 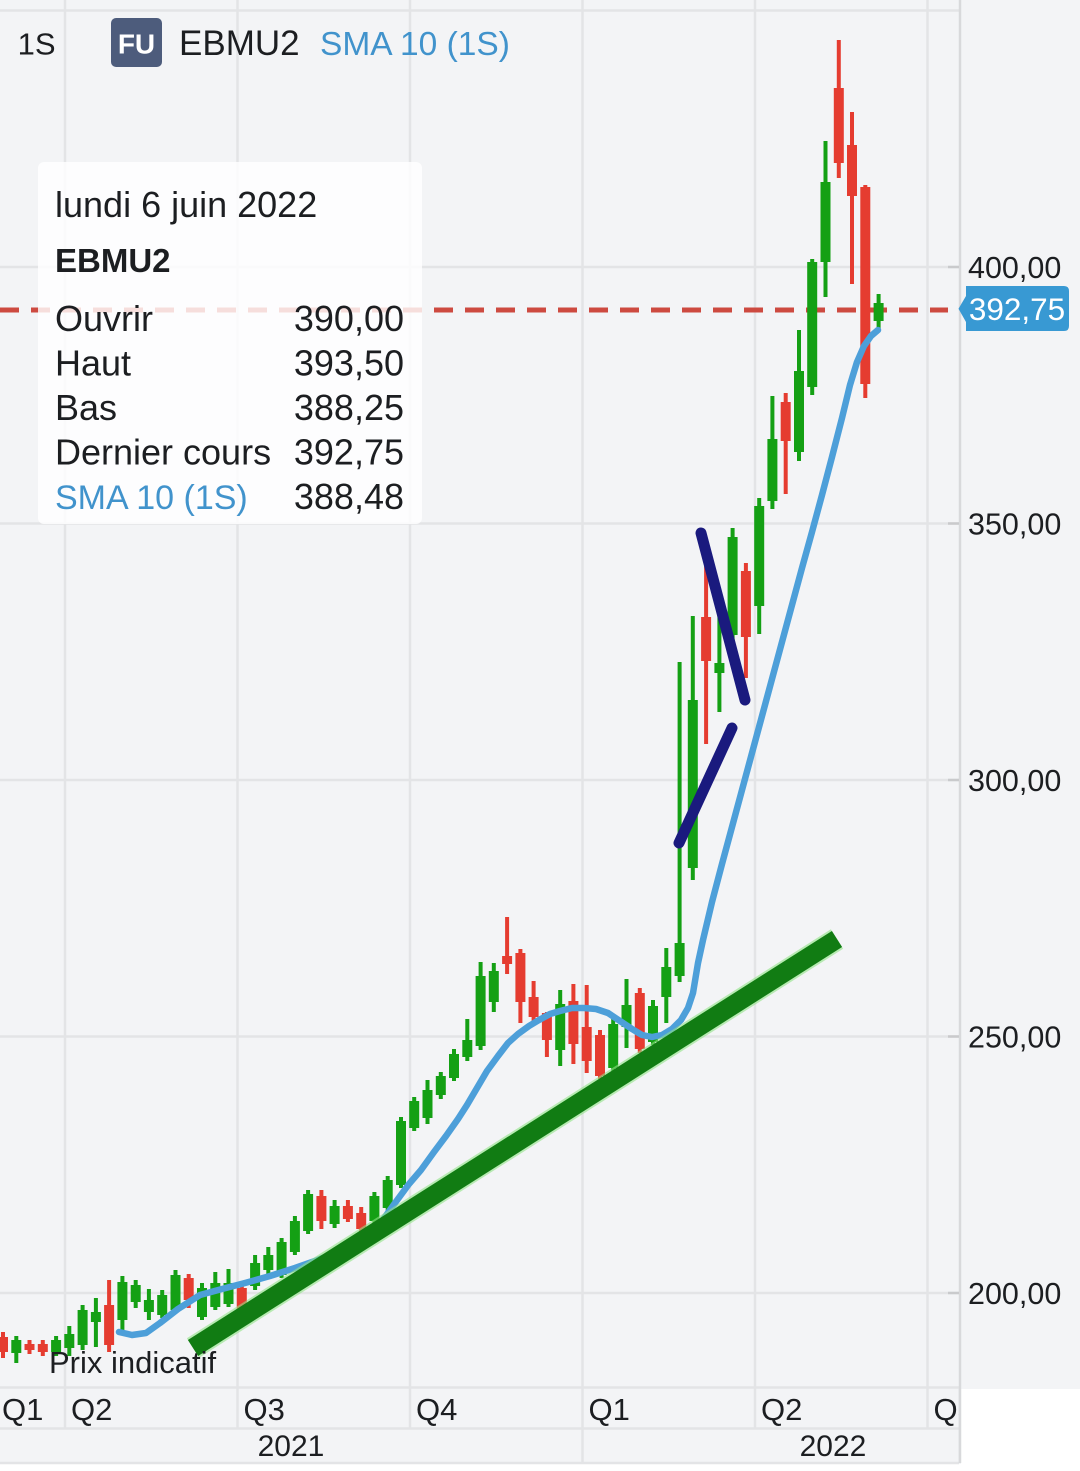 What do you see at coordinates (86, 407) in the screenshot?
I see `svg-text: Bas` at bounding box center [86, 407].